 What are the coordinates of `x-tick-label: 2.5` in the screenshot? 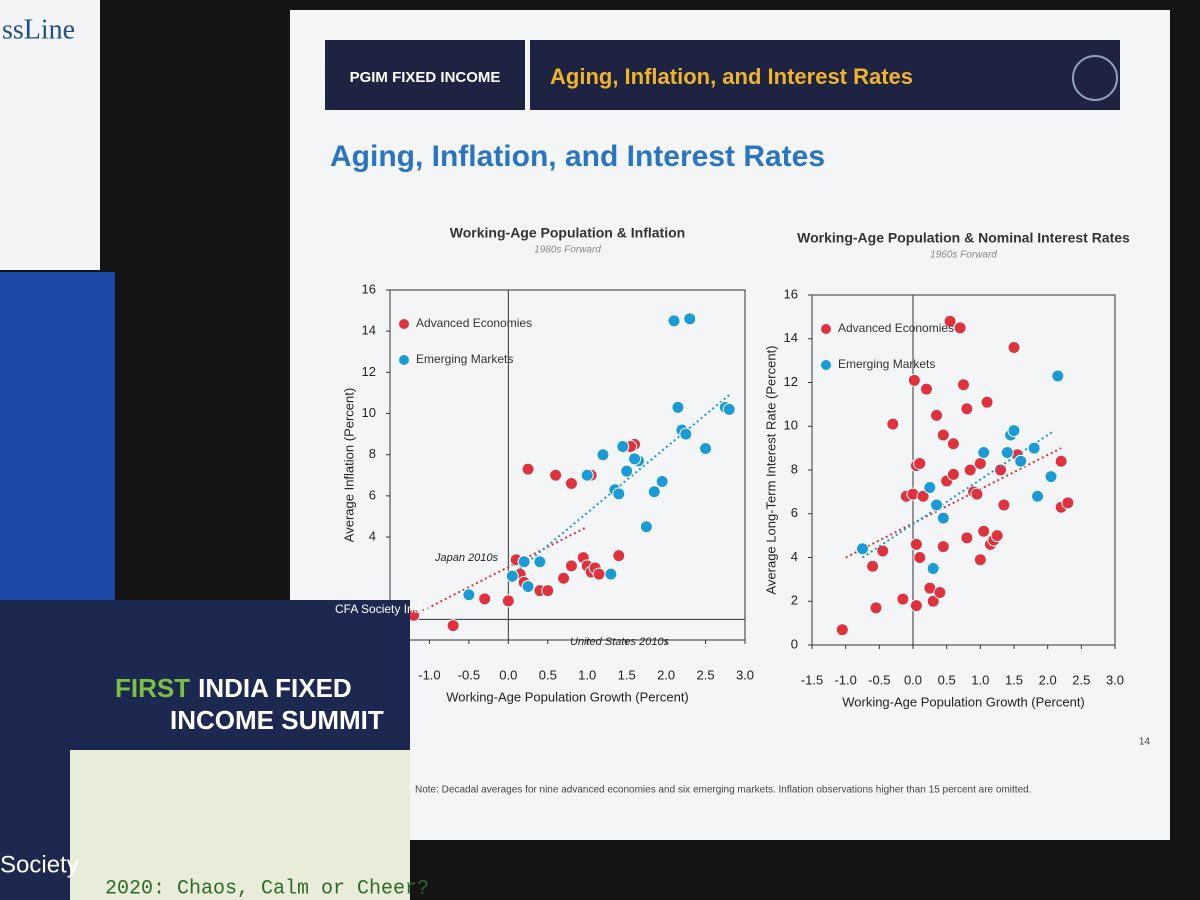 It's located at (706, 674).